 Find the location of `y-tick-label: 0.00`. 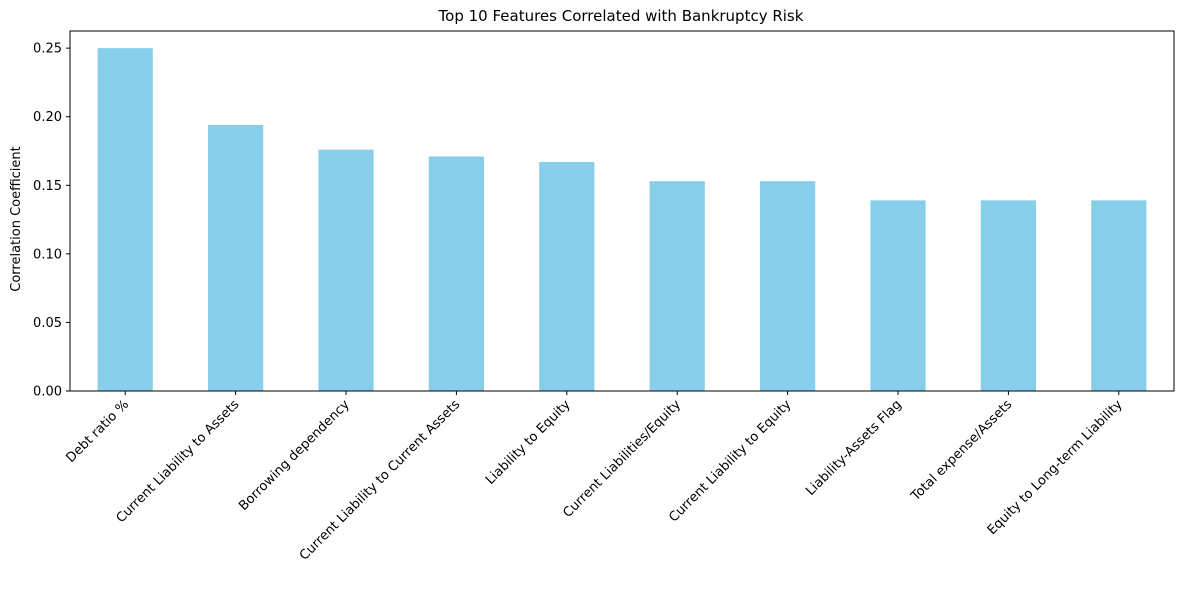

y-tick-label: 0.00 is located at coordinates (47, 392).